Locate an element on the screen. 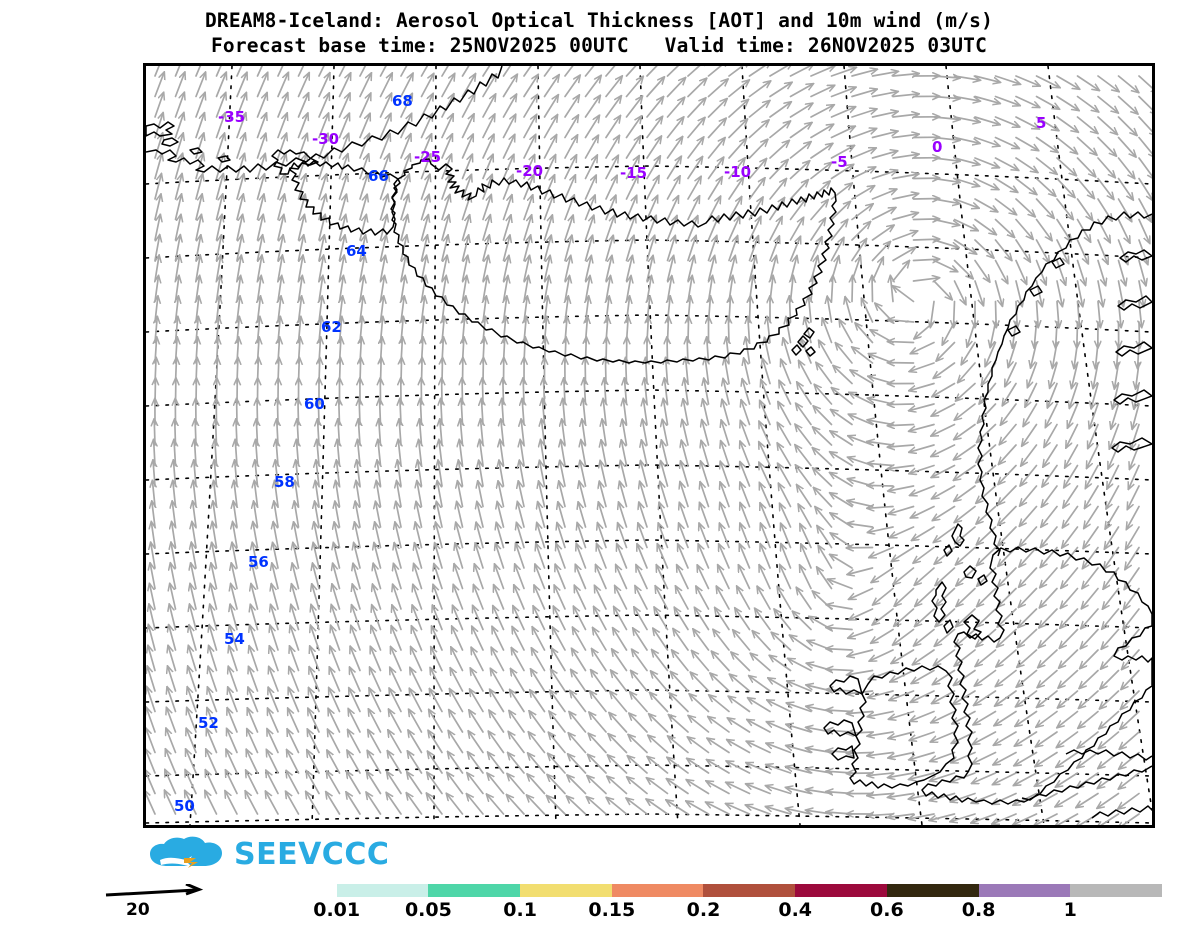  coast-norway-detail2 is located at coordinates (1134, 303).